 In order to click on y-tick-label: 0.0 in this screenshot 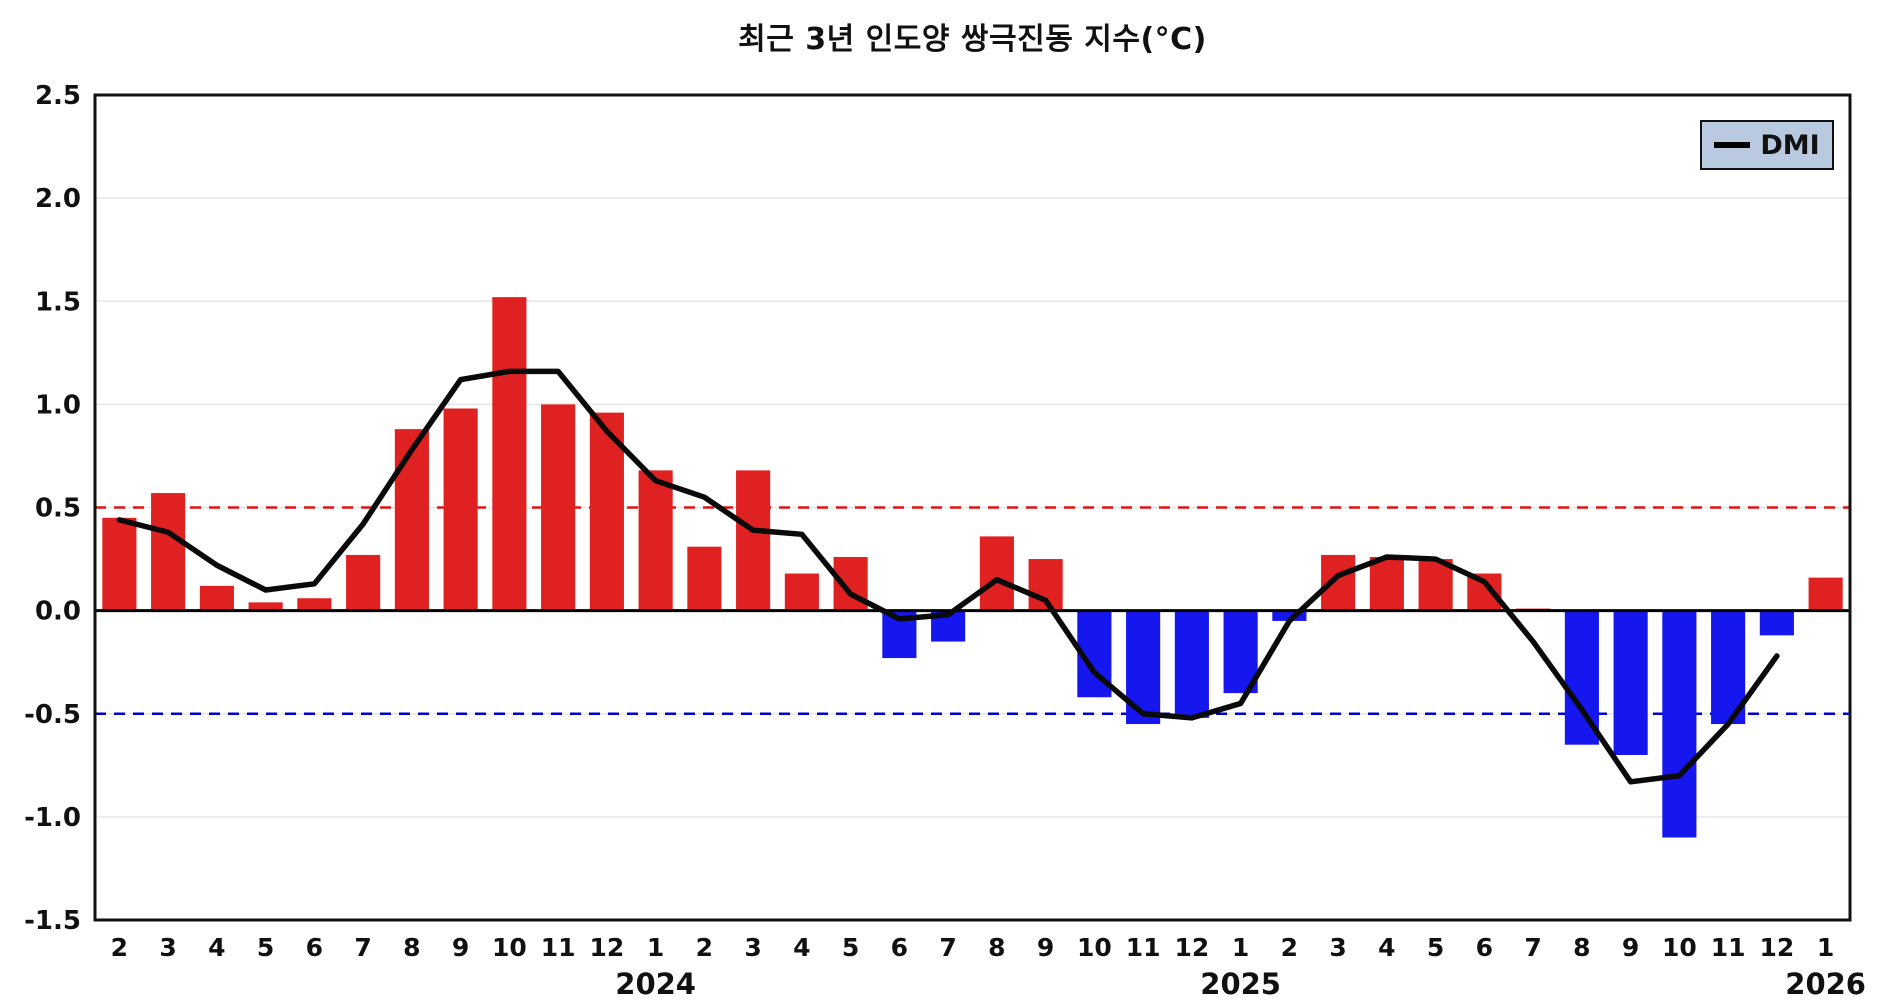, I will do `click(58, 612)`.